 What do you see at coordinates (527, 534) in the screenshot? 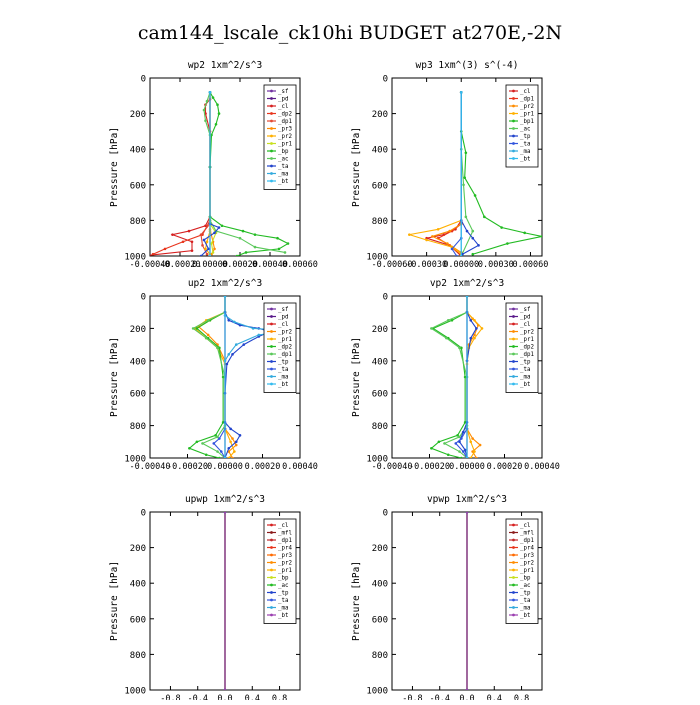
I see `legend-label: _mfl` at bounding box center [527, 534].